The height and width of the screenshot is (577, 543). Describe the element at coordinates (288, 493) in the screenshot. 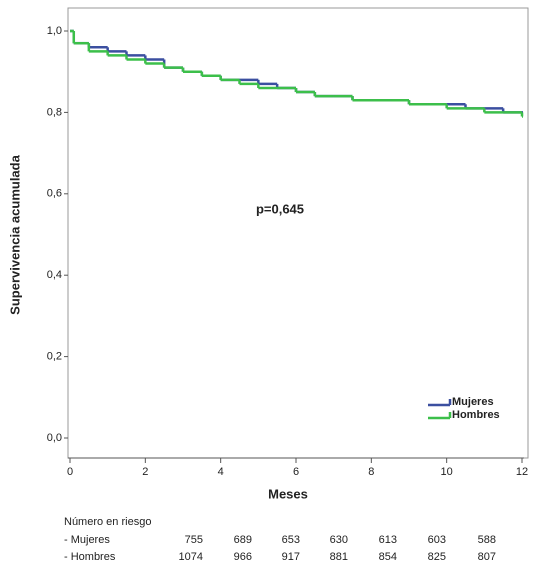

I see `x-axis-label: Meses` at that location.